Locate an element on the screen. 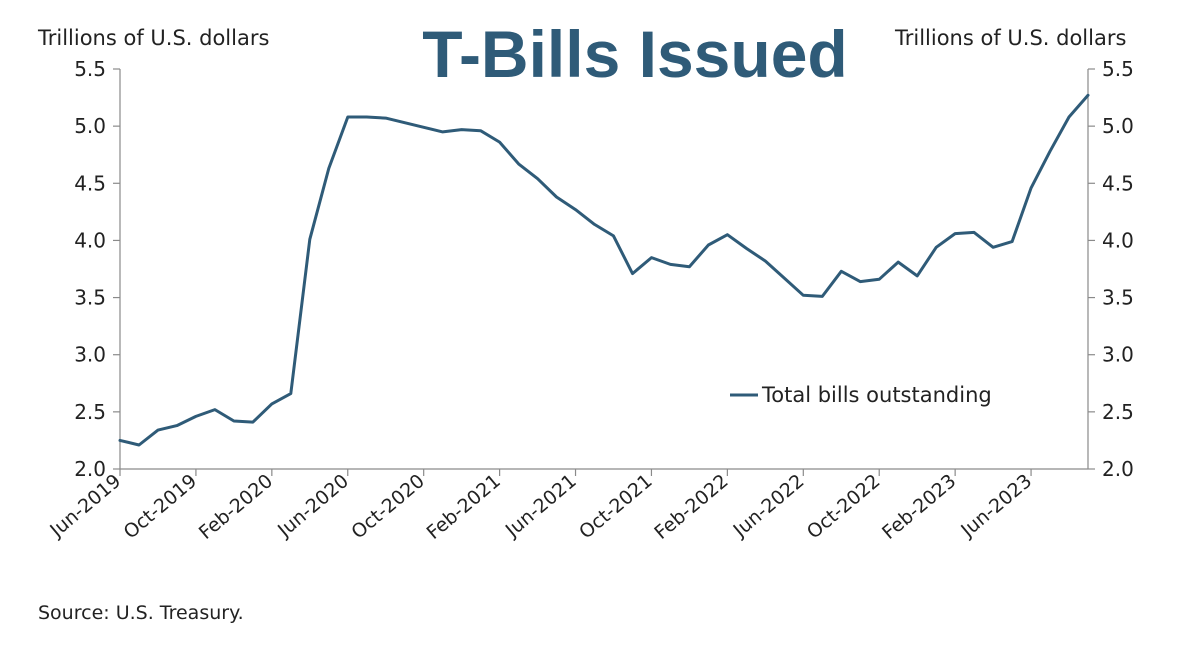 The image size is (1200, 663). left-y-axis: 2.0 2.5 3.0 3.5 4.0 4.5 5.0 5.5 is located at coordinates (97, 269).